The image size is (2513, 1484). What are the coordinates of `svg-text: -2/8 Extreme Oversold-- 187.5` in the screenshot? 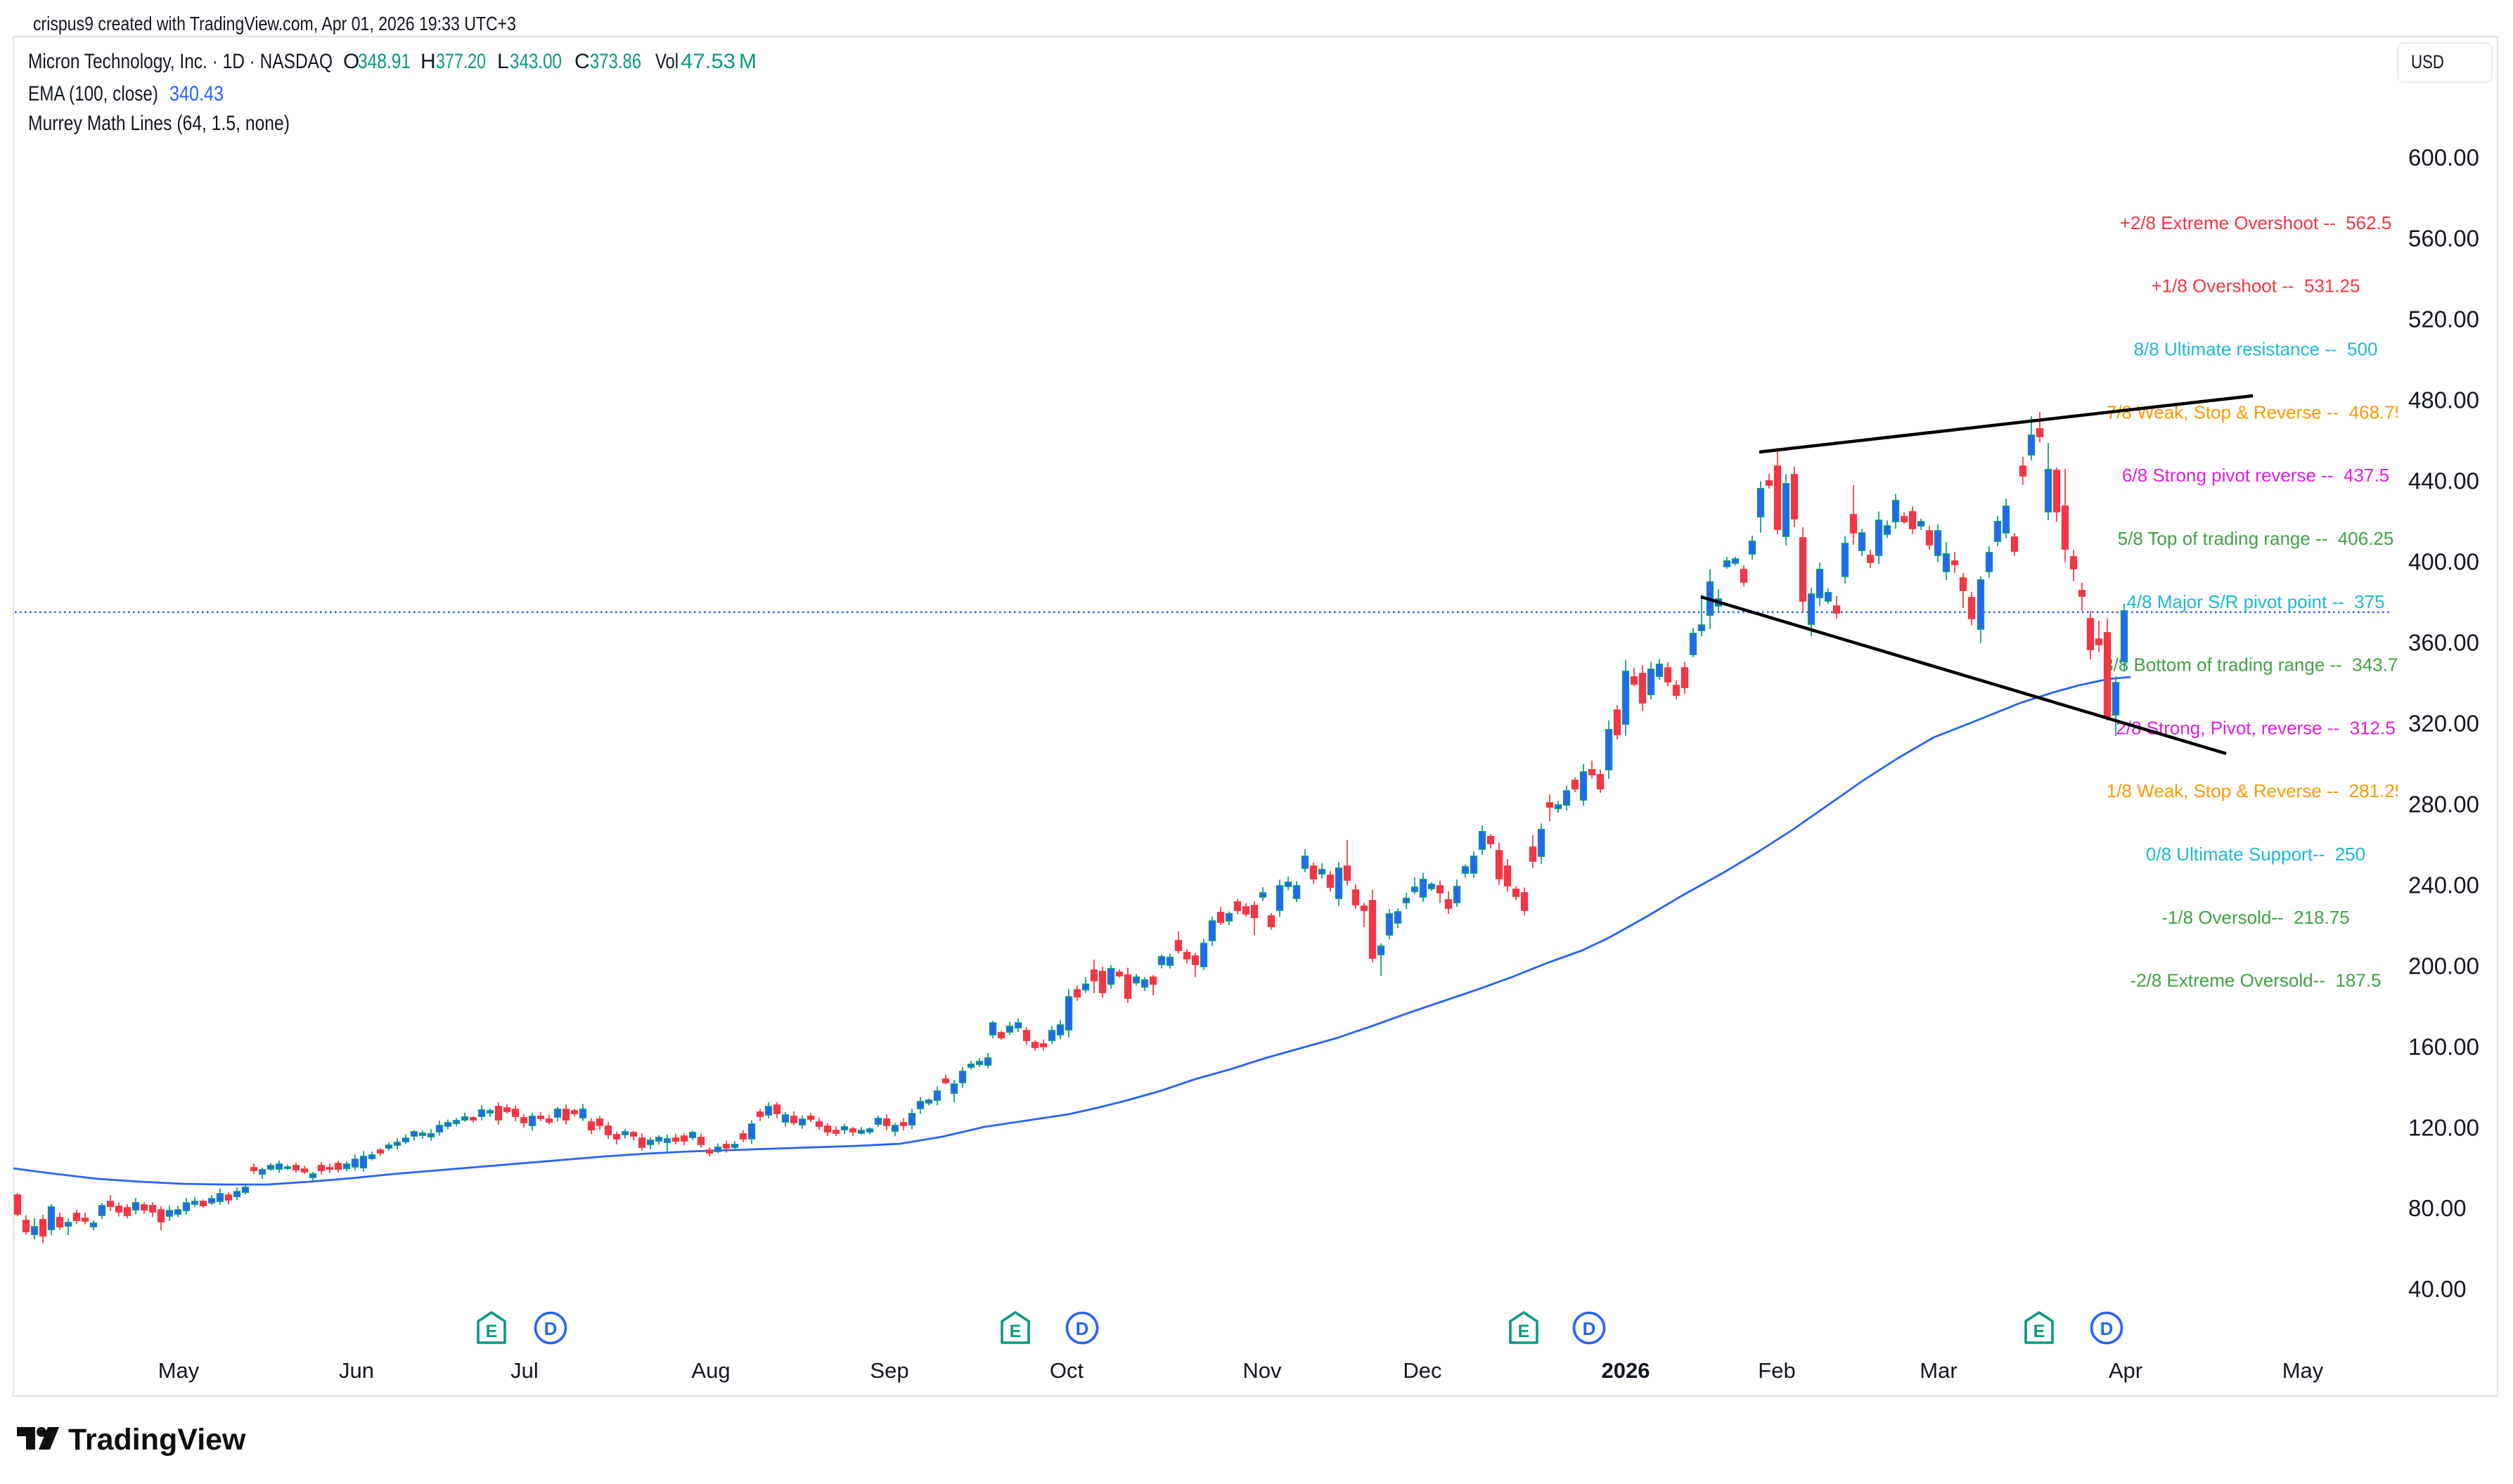 It's located at (2256, 980).